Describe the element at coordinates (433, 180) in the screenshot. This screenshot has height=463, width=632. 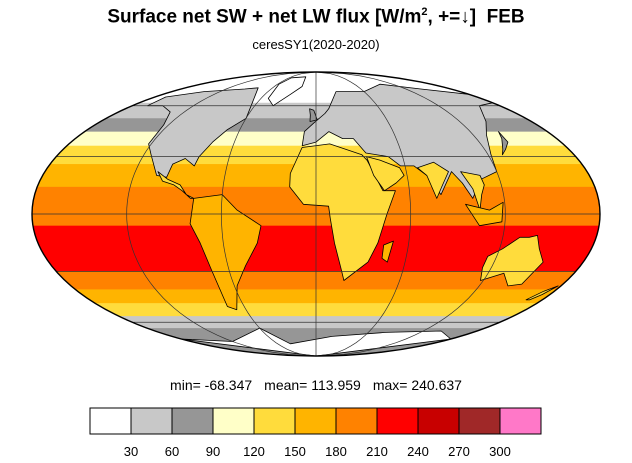
I see `land-india` at that location.